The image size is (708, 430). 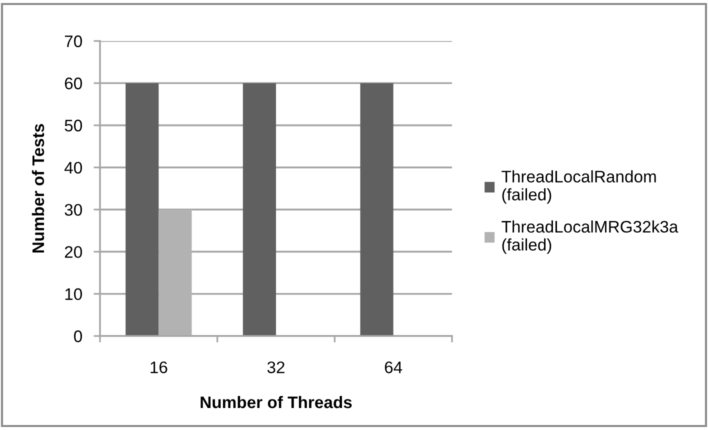 What do you see at coordinates (78, 336) in the screenshot?
I see `y-tick-label: 0` at bounding box center [78, 336].